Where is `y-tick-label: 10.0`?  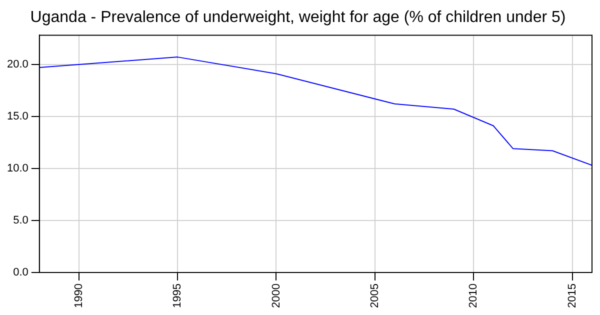
y-tick-label: 10.0 is located at coordinates (17, 168).